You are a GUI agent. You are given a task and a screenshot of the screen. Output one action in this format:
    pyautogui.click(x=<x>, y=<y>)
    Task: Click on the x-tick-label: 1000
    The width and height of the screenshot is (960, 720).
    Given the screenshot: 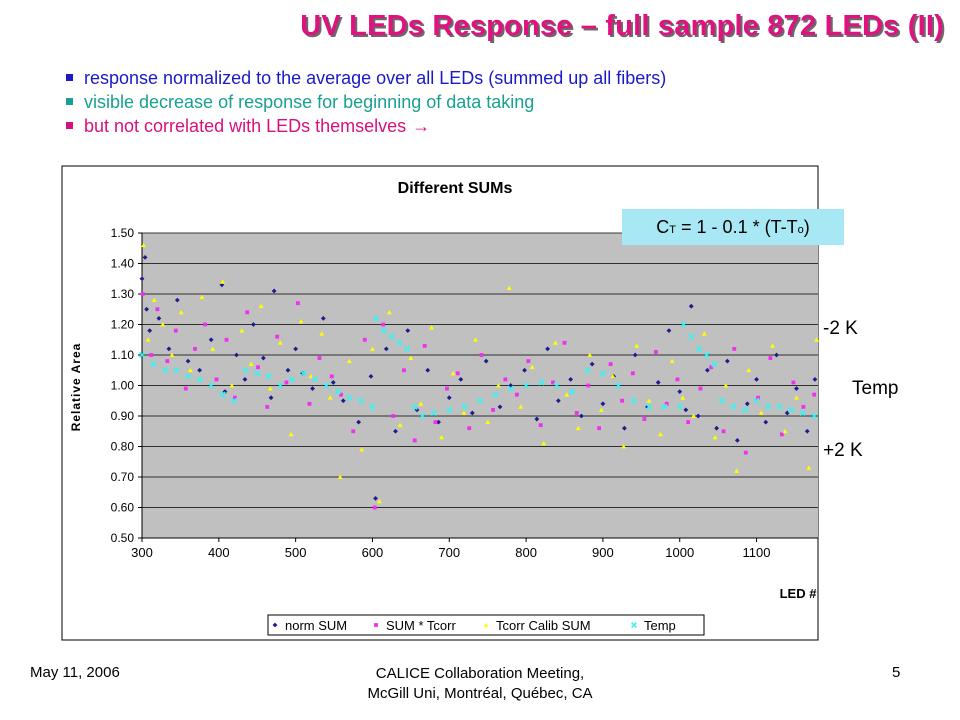 What is the action you would take?
    pyautogui.click(x=679, y=552)
    